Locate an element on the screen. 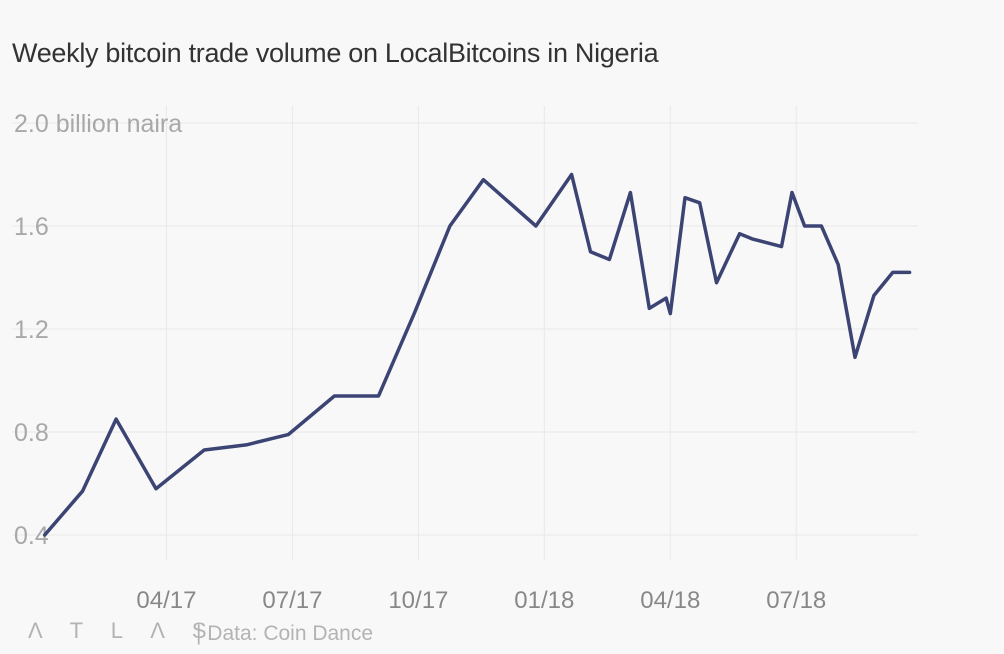  data-source: | Data: Coin Dance is located at coordinates (285, 633).